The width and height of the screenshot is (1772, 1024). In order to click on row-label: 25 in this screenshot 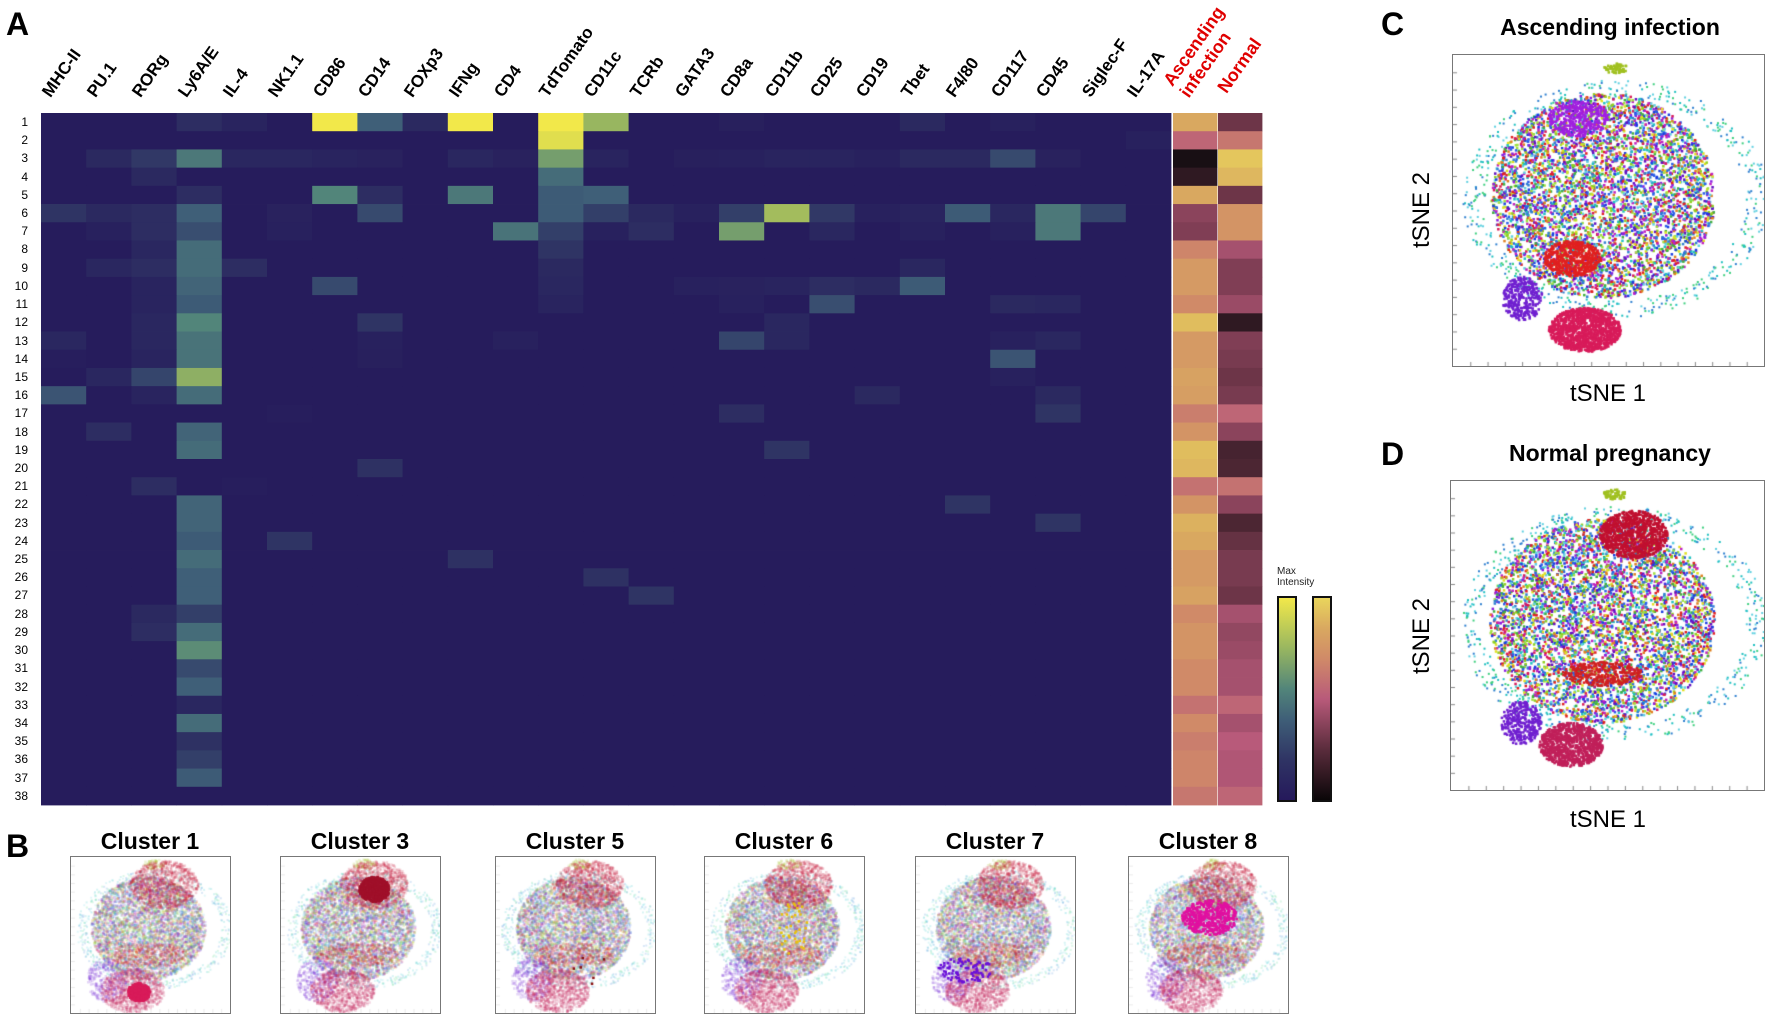, I will do `click(21, 559)`.